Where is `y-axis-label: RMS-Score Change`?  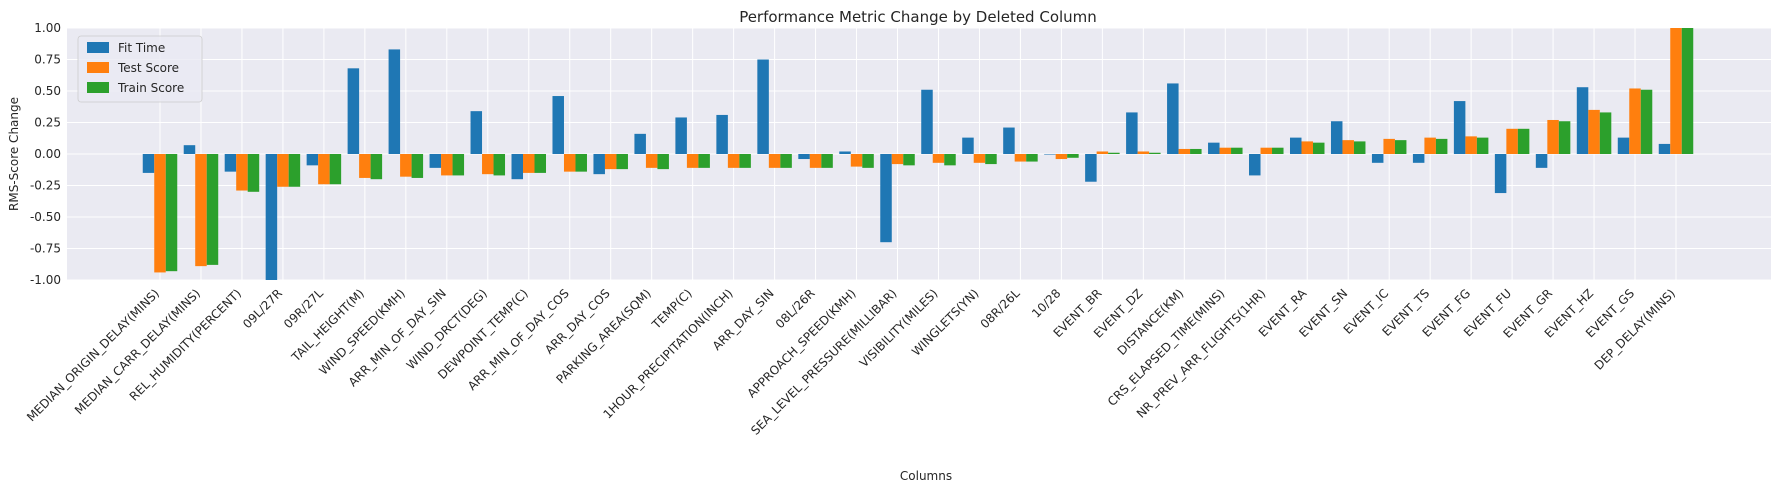
y-axis-label: RMS-Score Change is located at coordinates (14, 154).